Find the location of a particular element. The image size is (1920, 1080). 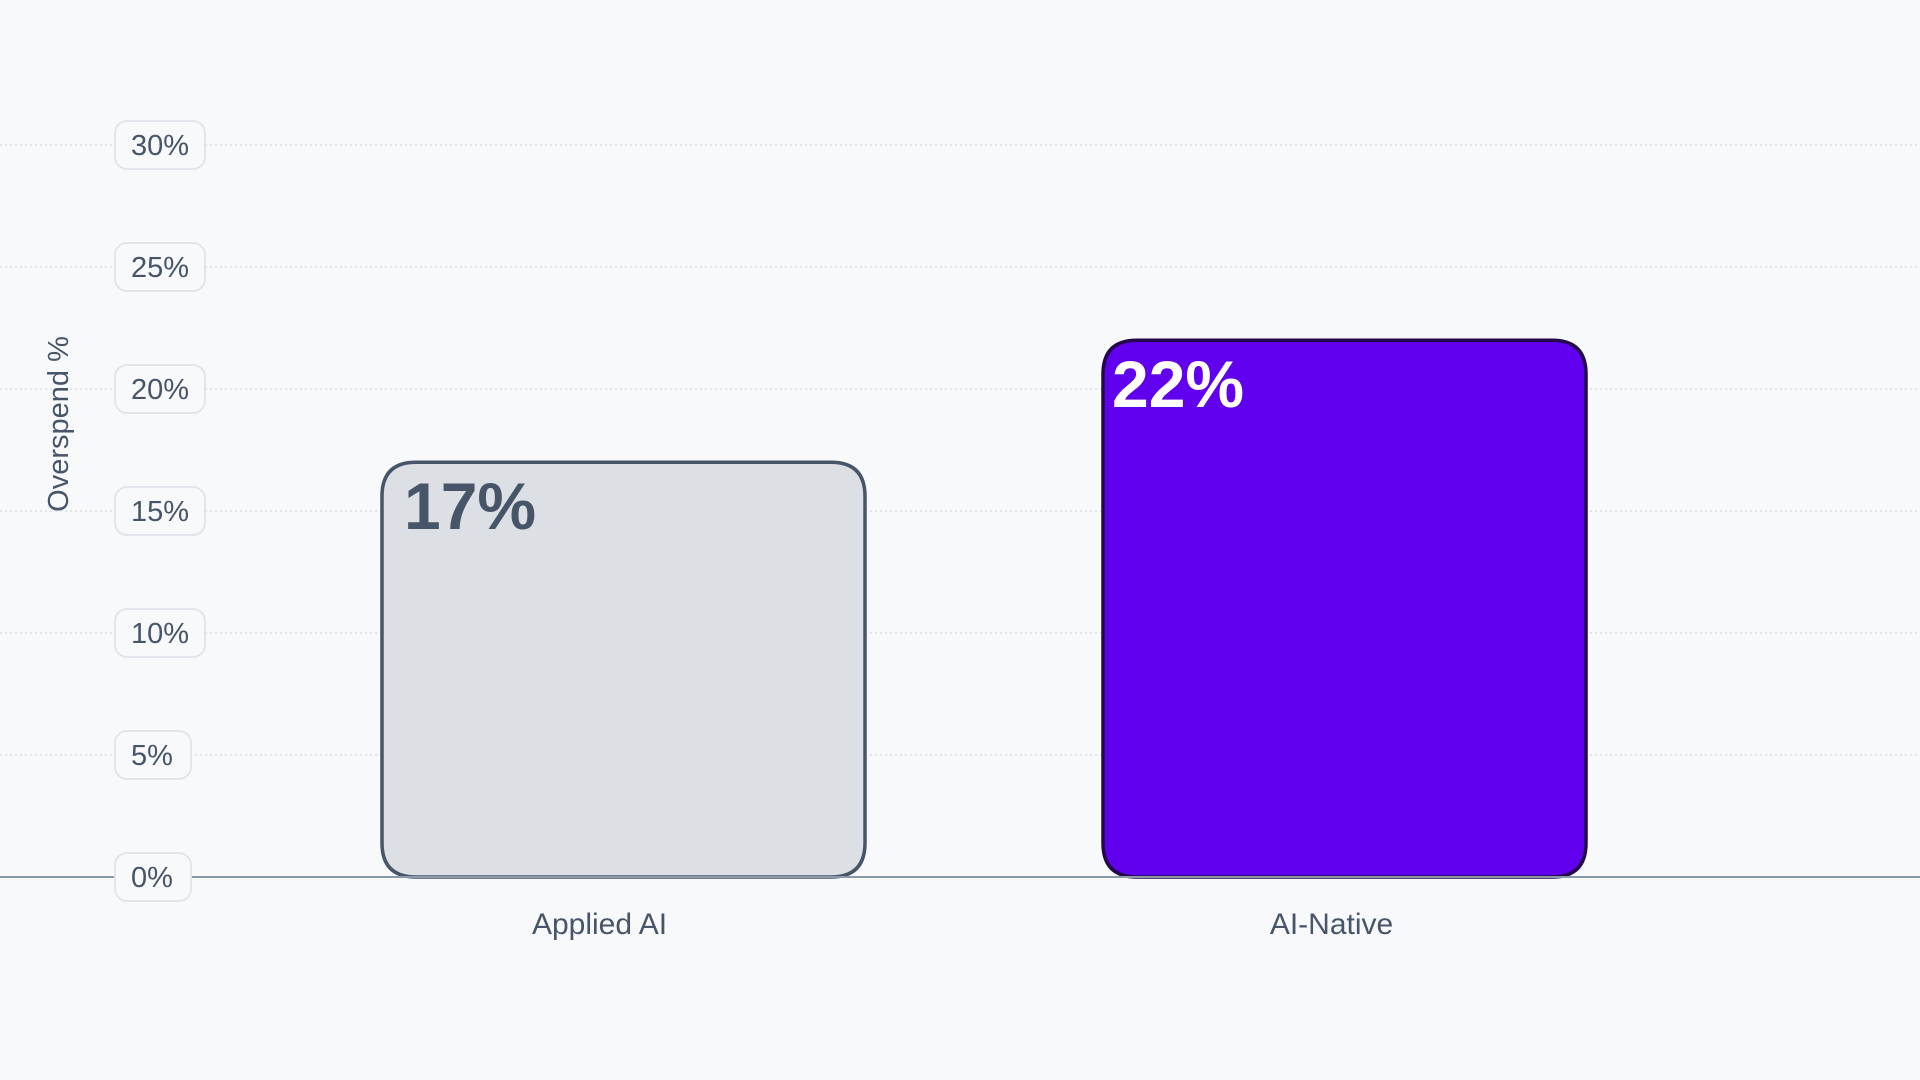

y-tick-label: 25% is located at coordinates (160, 268).